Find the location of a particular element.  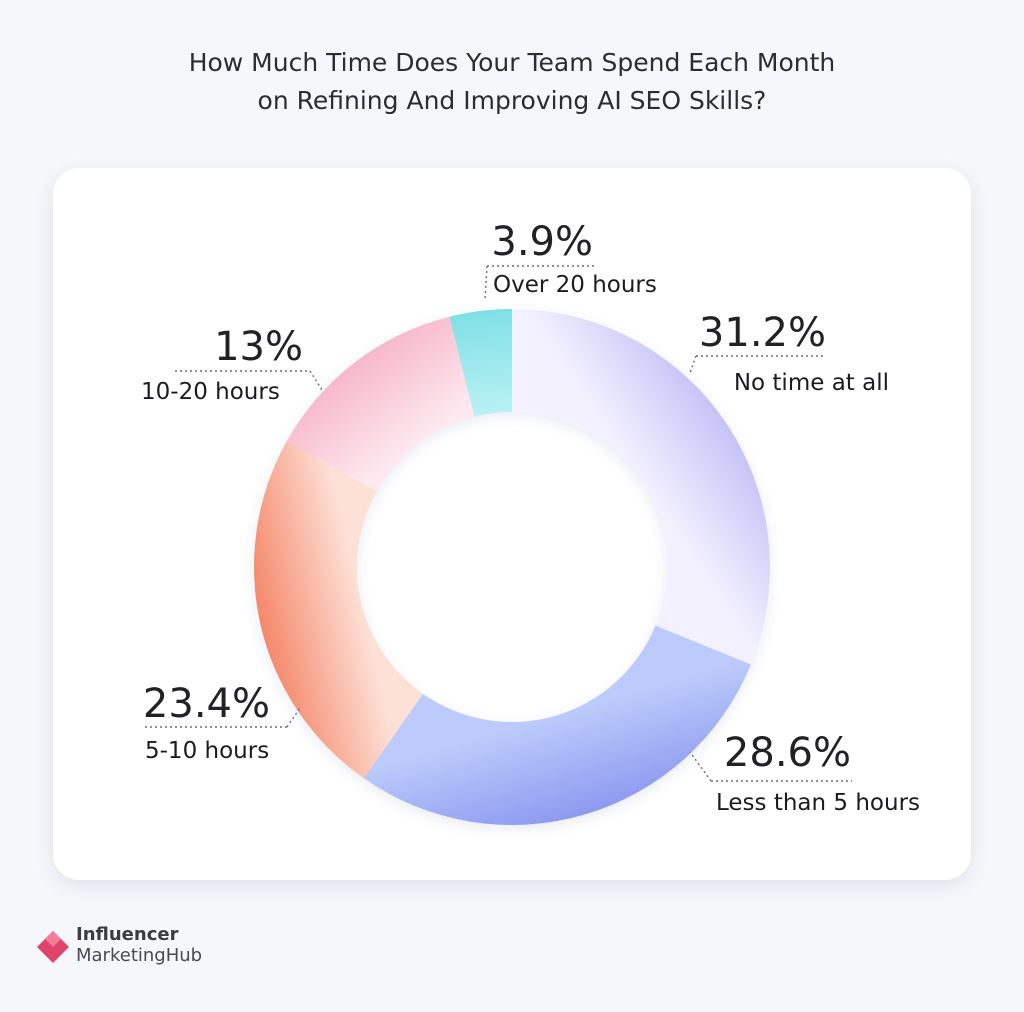

brand-line2: MarketingHub is located at coordinates (139, 955).